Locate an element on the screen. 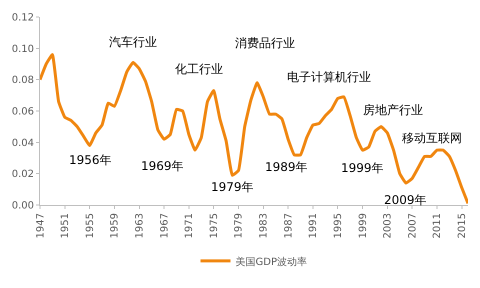  annotation: 电子计算机行业 is located at coordinates (329, 77).